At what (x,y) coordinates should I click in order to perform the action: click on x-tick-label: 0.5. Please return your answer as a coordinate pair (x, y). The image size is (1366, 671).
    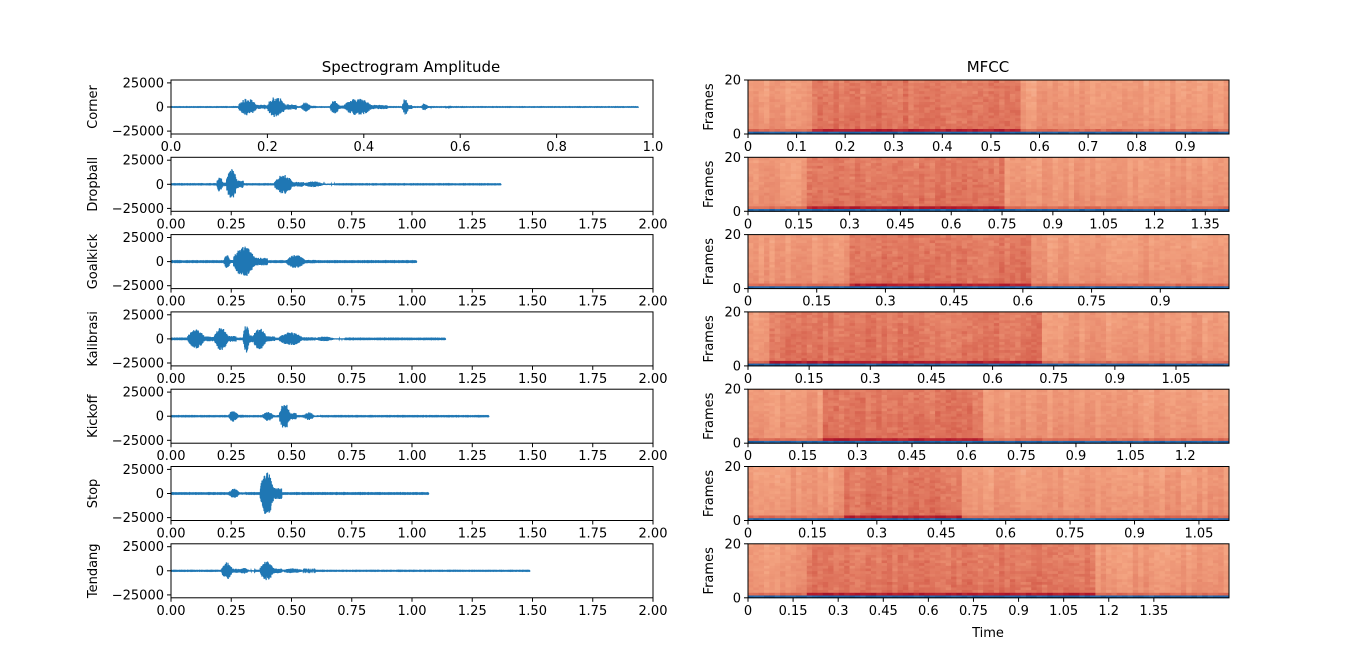
    Looking at the image, I should click on (991, 147).